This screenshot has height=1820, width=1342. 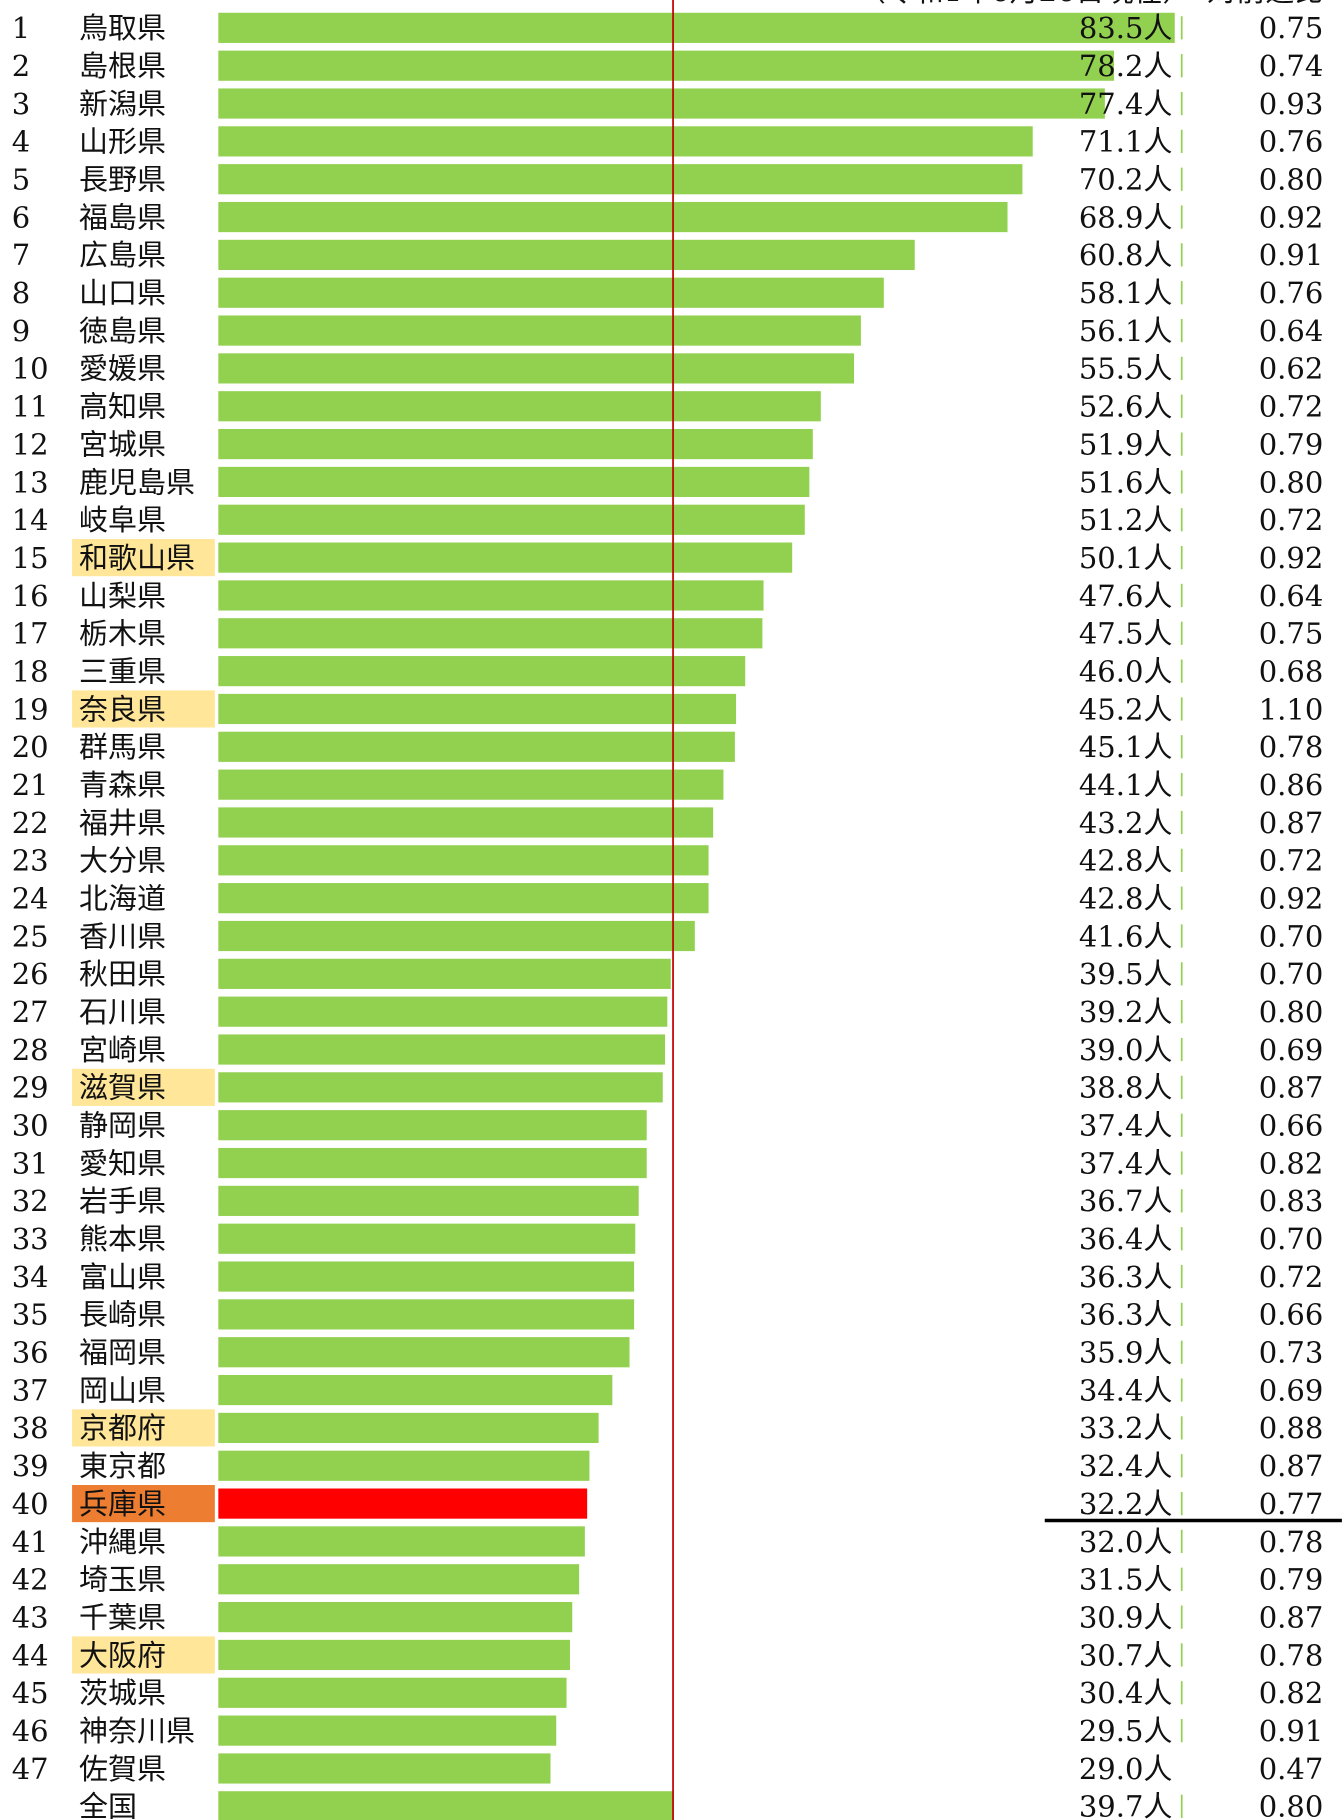 I want to click on ratio: 0.75, so click(x=1291, y=634).